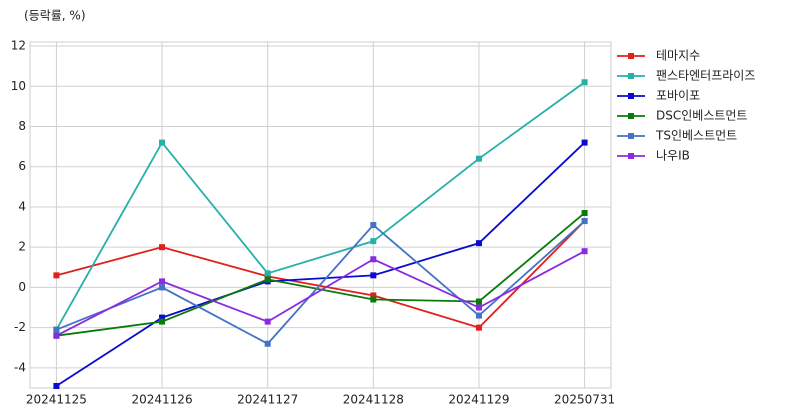 The width and height of the screenshot is (795, 416). I want to click on x-tick-label: 20241127, so click(267, 400).